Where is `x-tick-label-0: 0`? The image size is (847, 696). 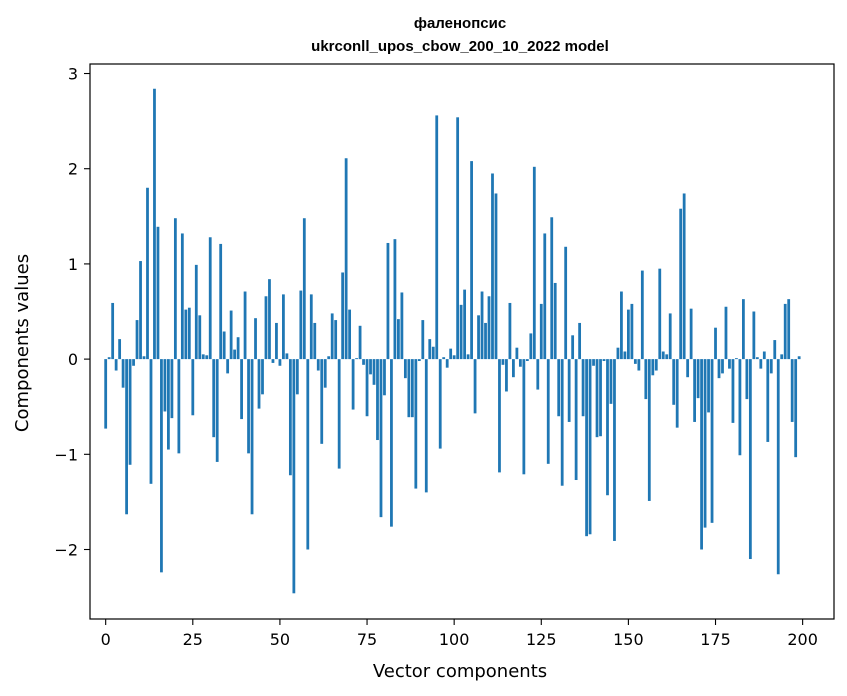
x-tick-label-0: 0 is located at coordinates (106, 639).